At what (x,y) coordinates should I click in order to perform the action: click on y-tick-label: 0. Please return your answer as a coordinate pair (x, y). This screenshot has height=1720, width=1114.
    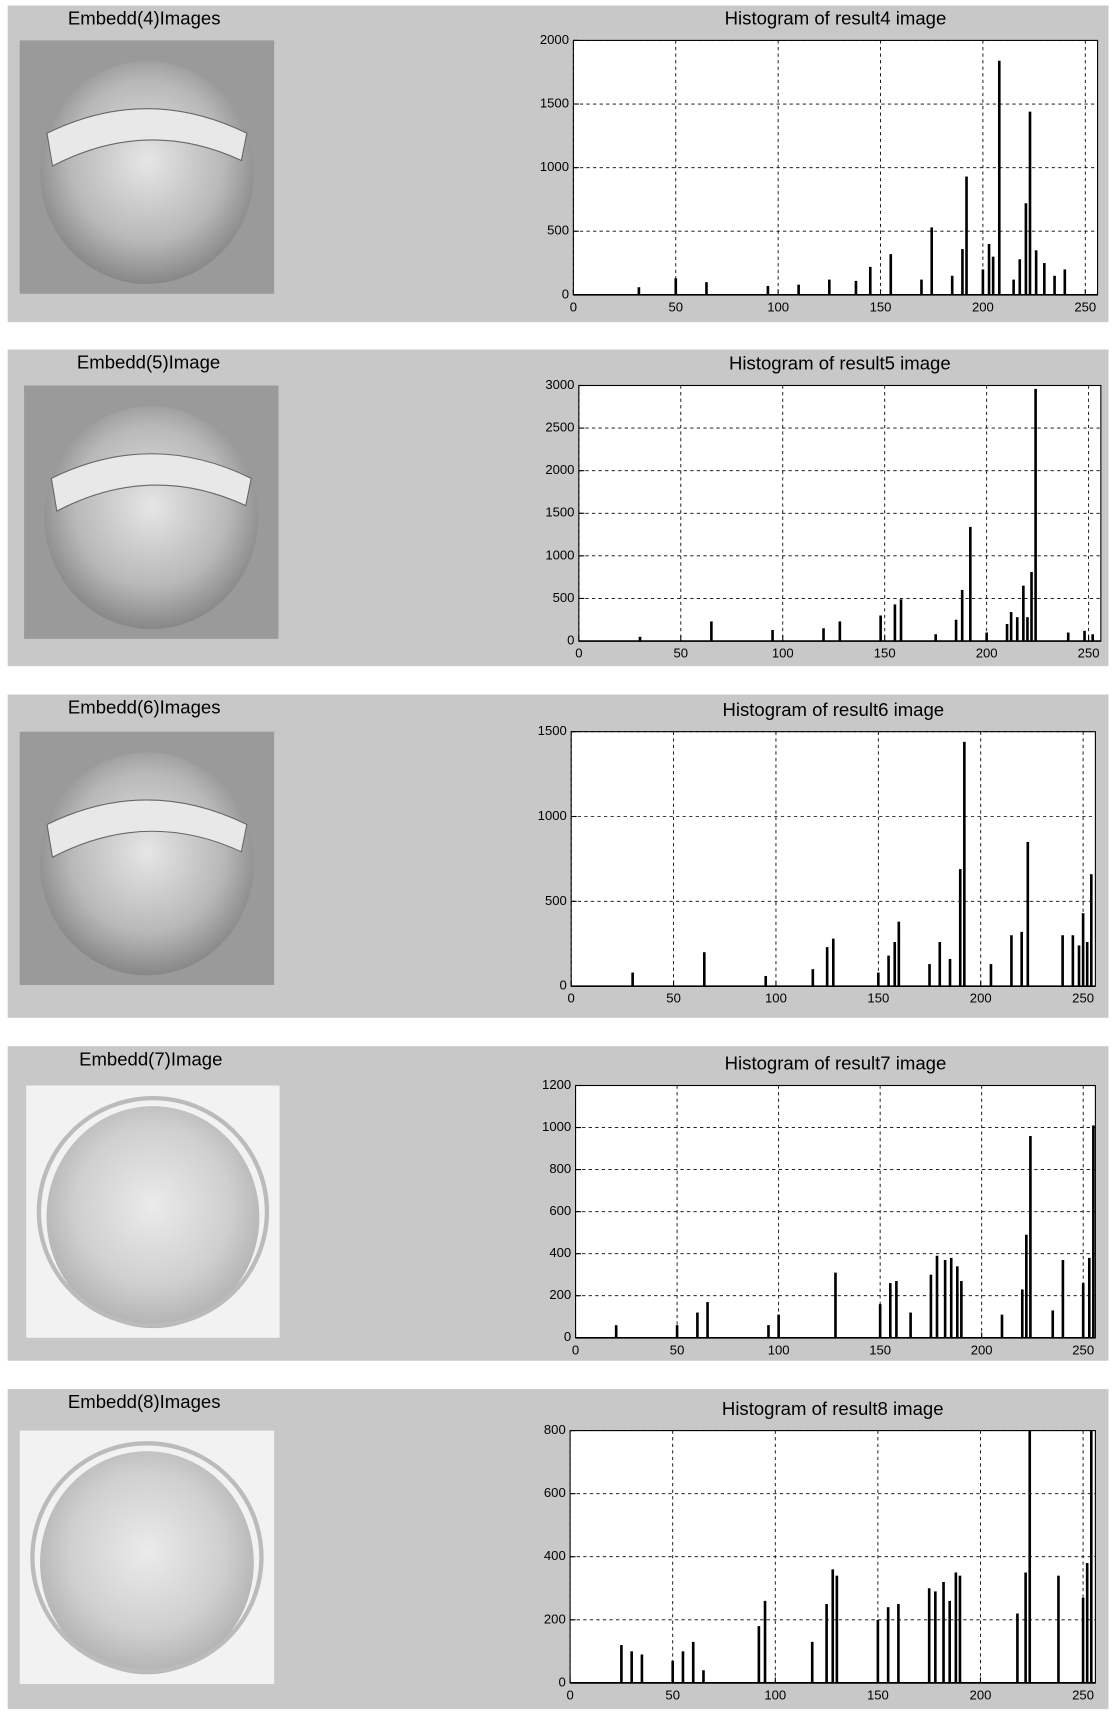
    Looking at the image, I should click on (563, 985).